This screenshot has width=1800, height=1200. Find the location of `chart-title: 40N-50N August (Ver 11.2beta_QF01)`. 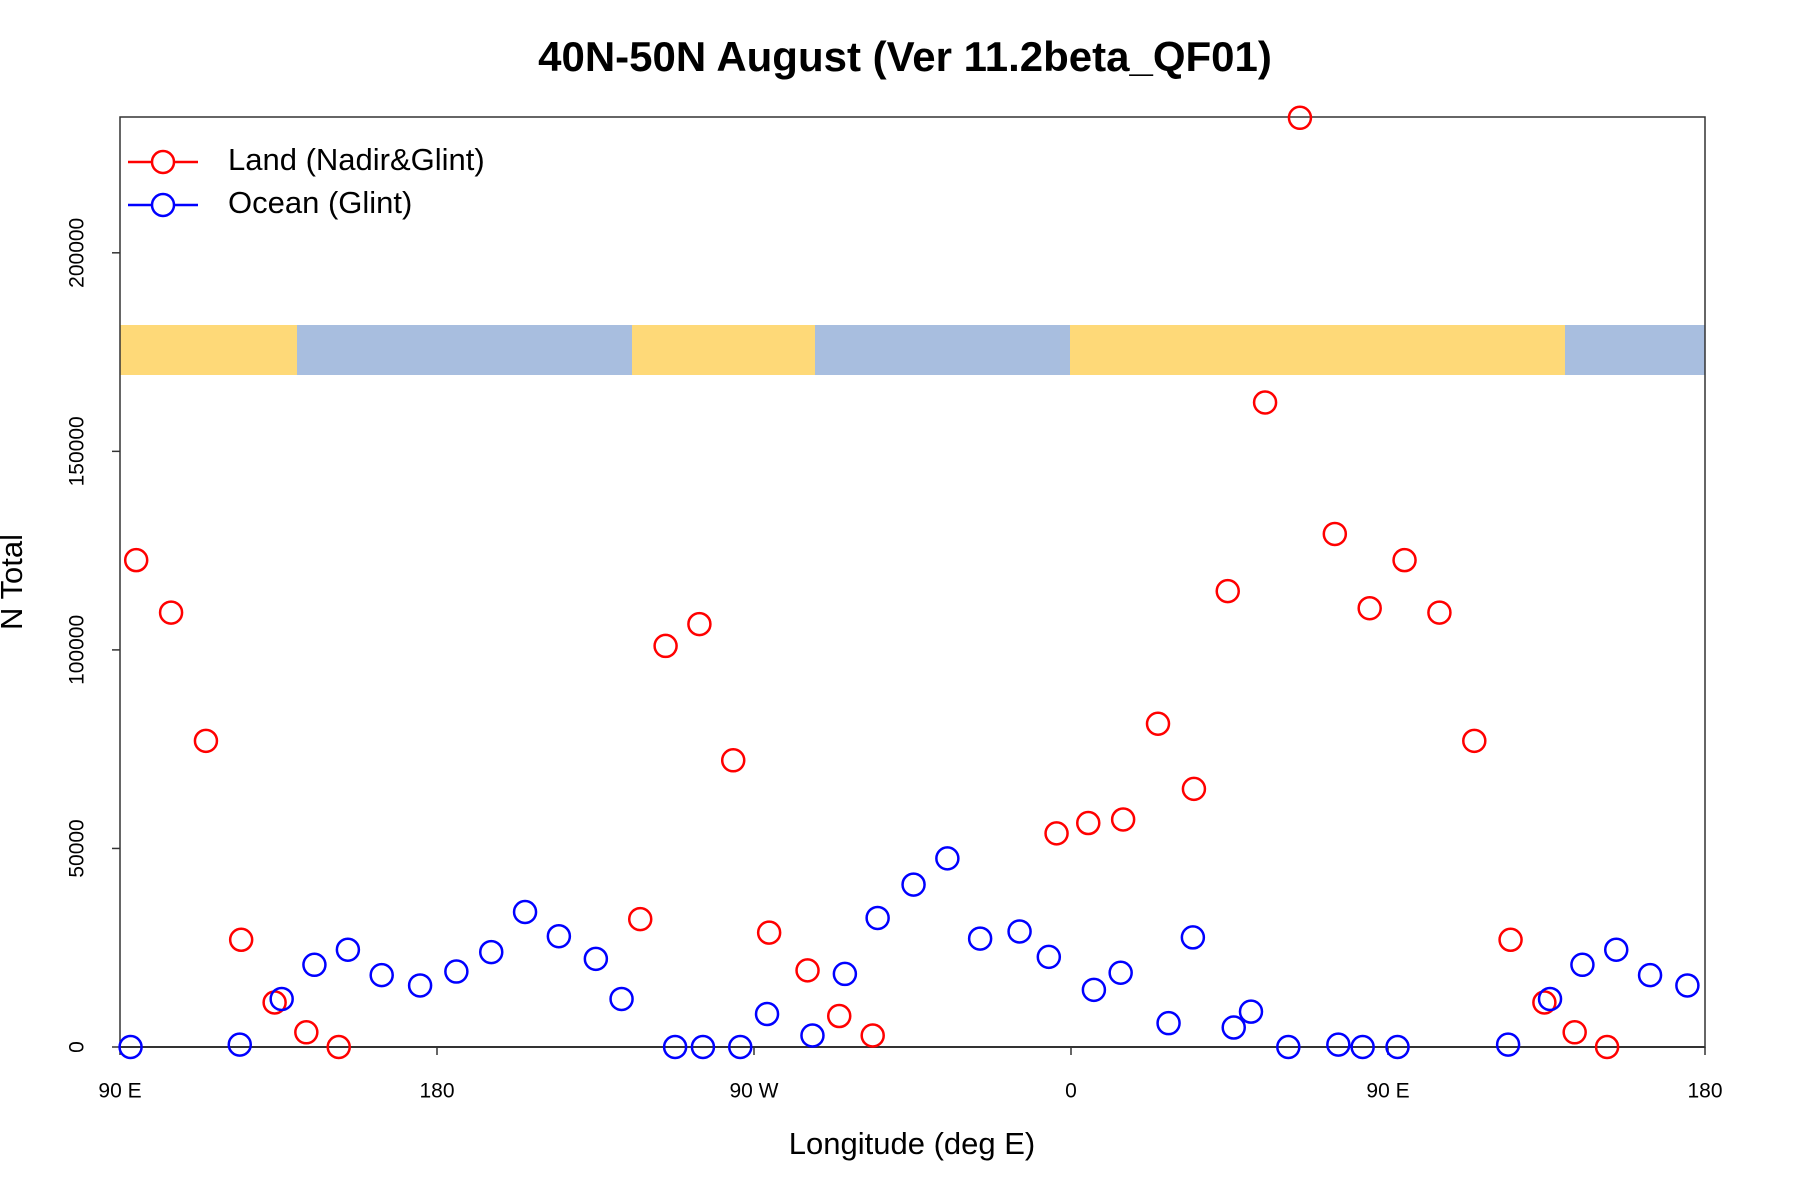

chart-title: 40N-50N August (Ver 11.2beta_QF01) is located at coordinates (905, 56).